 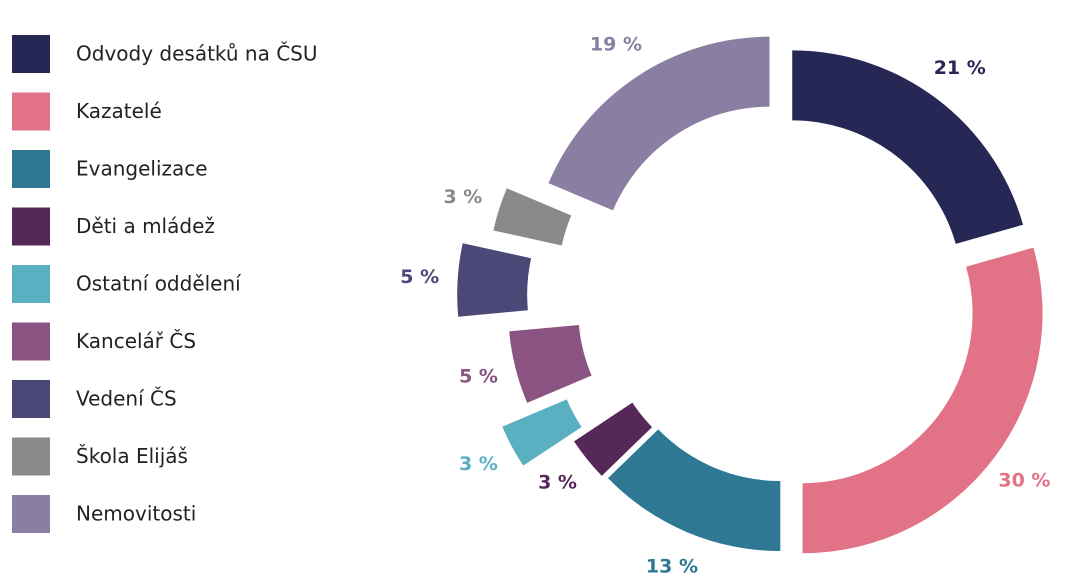 I want to click on legend-label: Kancelář ČS, so click(x=136, y=341).